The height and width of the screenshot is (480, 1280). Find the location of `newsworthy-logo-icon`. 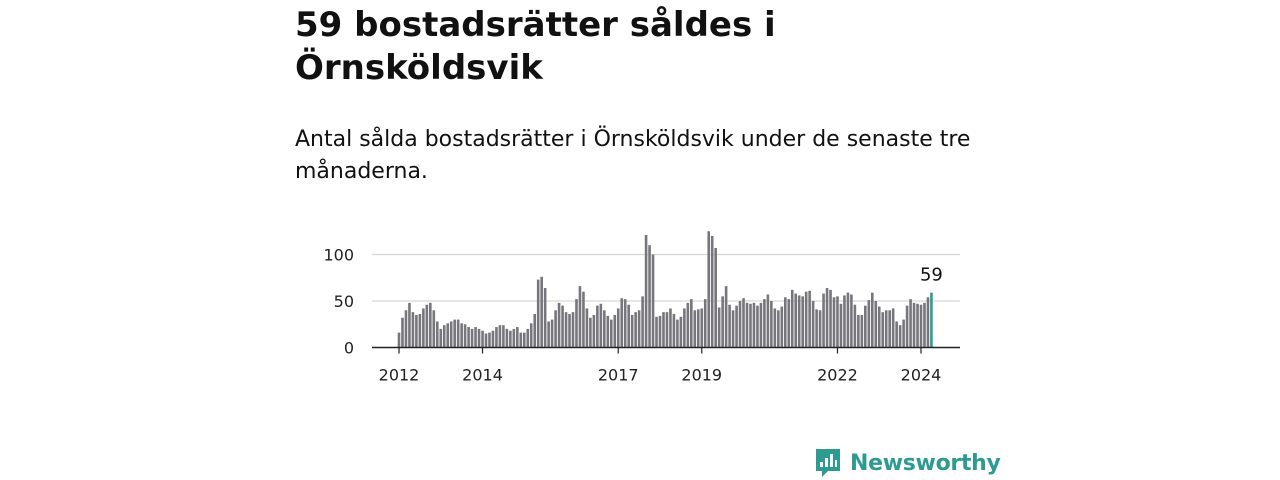

newsworthy-logo-icon is located at coordinates (828, 463).